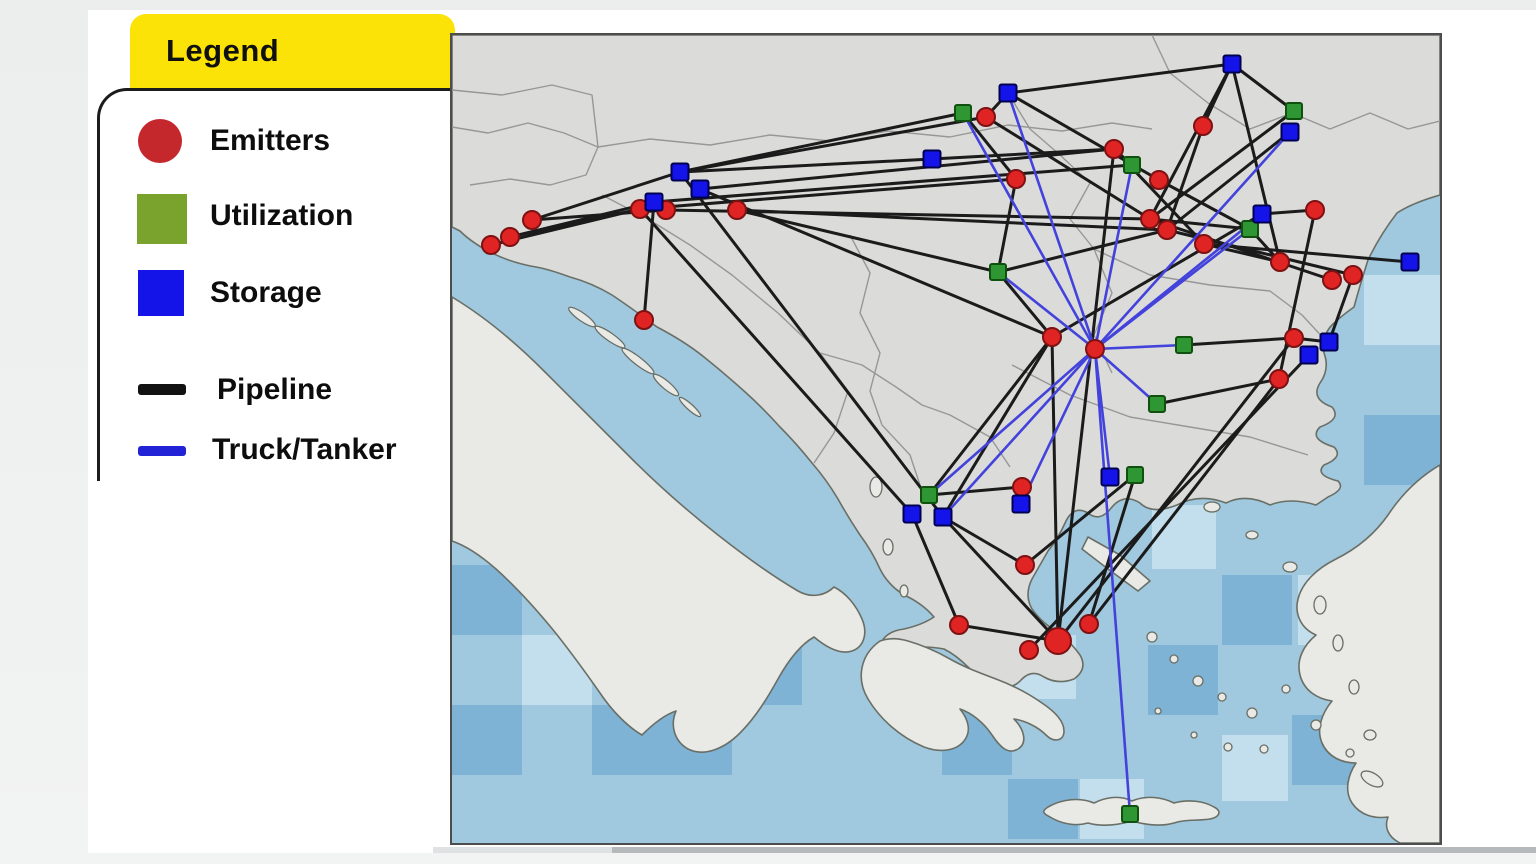  What do you see at coordinates (282, 215) in the screenshot?
I see `legend-label-utilization: Utilization` at bounding box center [282, 215].